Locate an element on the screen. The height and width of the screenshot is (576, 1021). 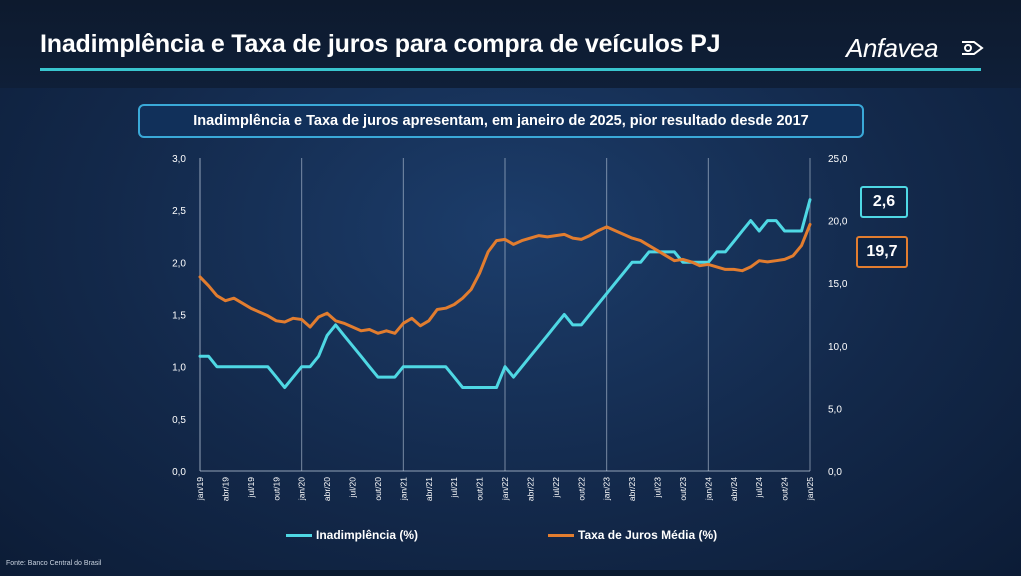
x-tick-label: out/19 is located at coordinates (276, 489).